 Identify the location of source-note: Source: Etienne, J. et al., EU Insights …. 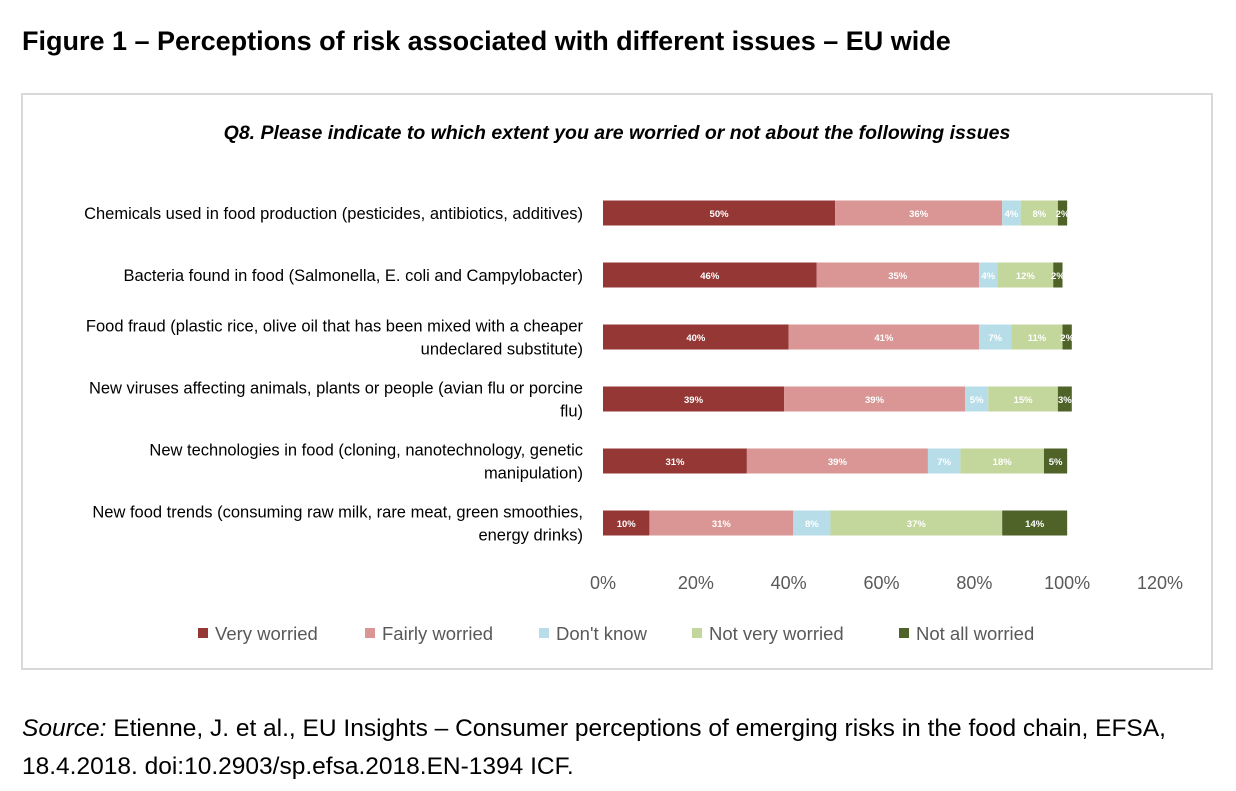
(622, 748).